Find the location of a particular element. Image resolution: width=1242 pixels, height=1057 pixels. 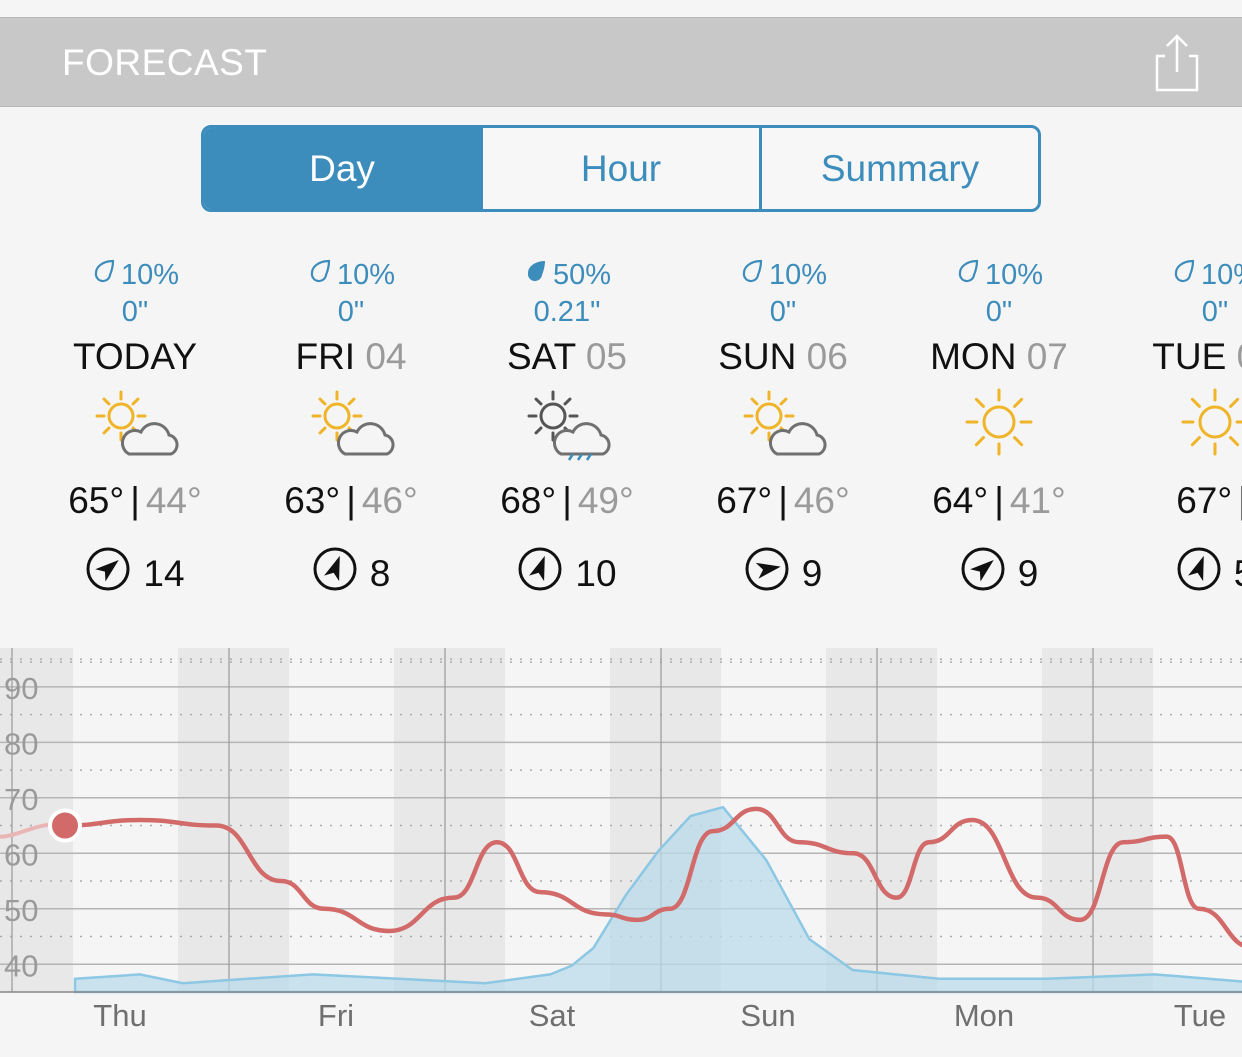

current-temp-marker is located at coordinates (65, 825).